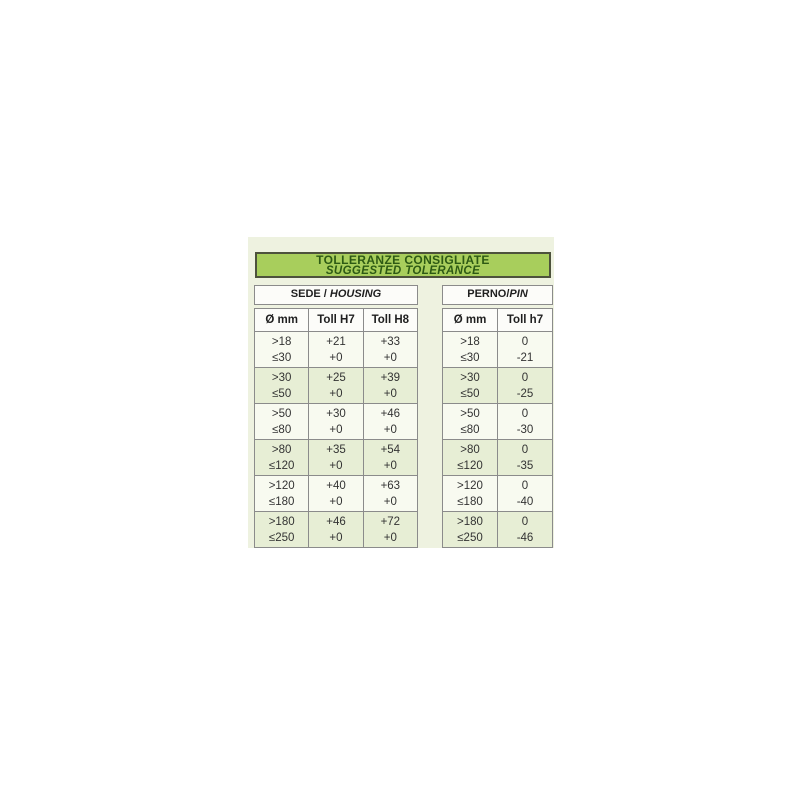 This screenshot has width=800, height=800. Describe the element at coordinates (525, 320) in the screenshot. I see `pin-col-toll-h7: Toll h7` at that location.